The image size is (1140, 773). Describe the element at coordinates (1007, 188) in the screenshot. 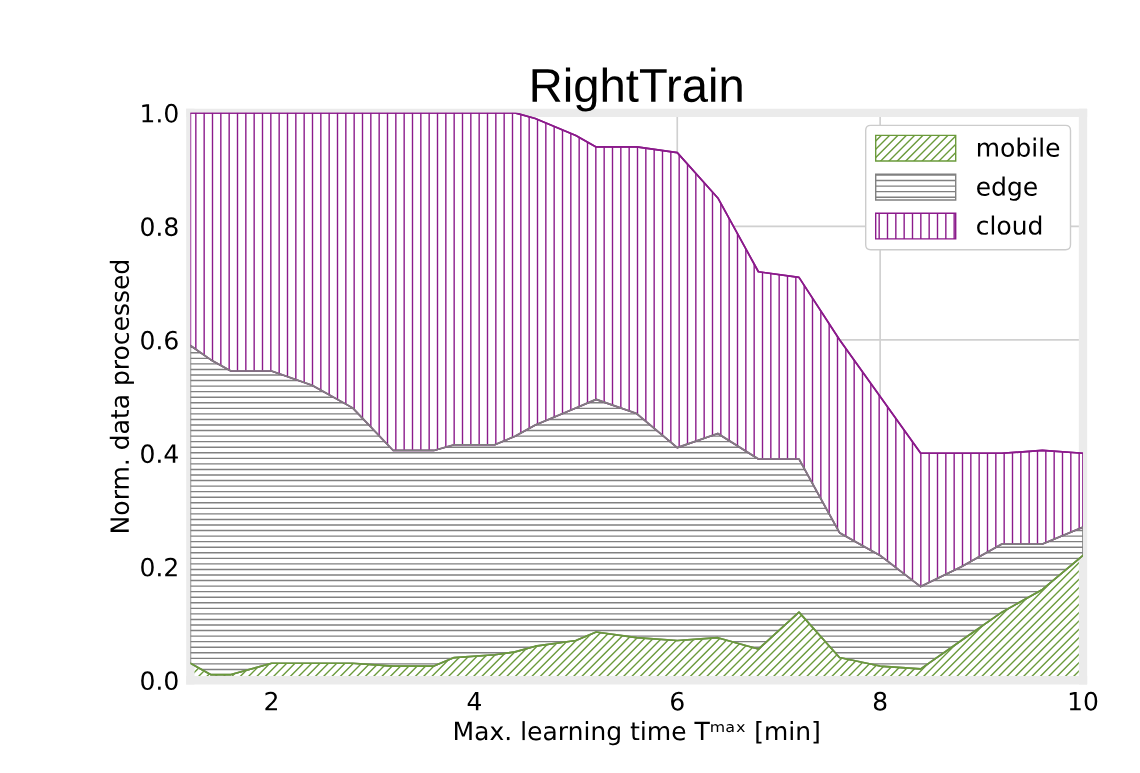

I see `legend-label: edge` at that location.